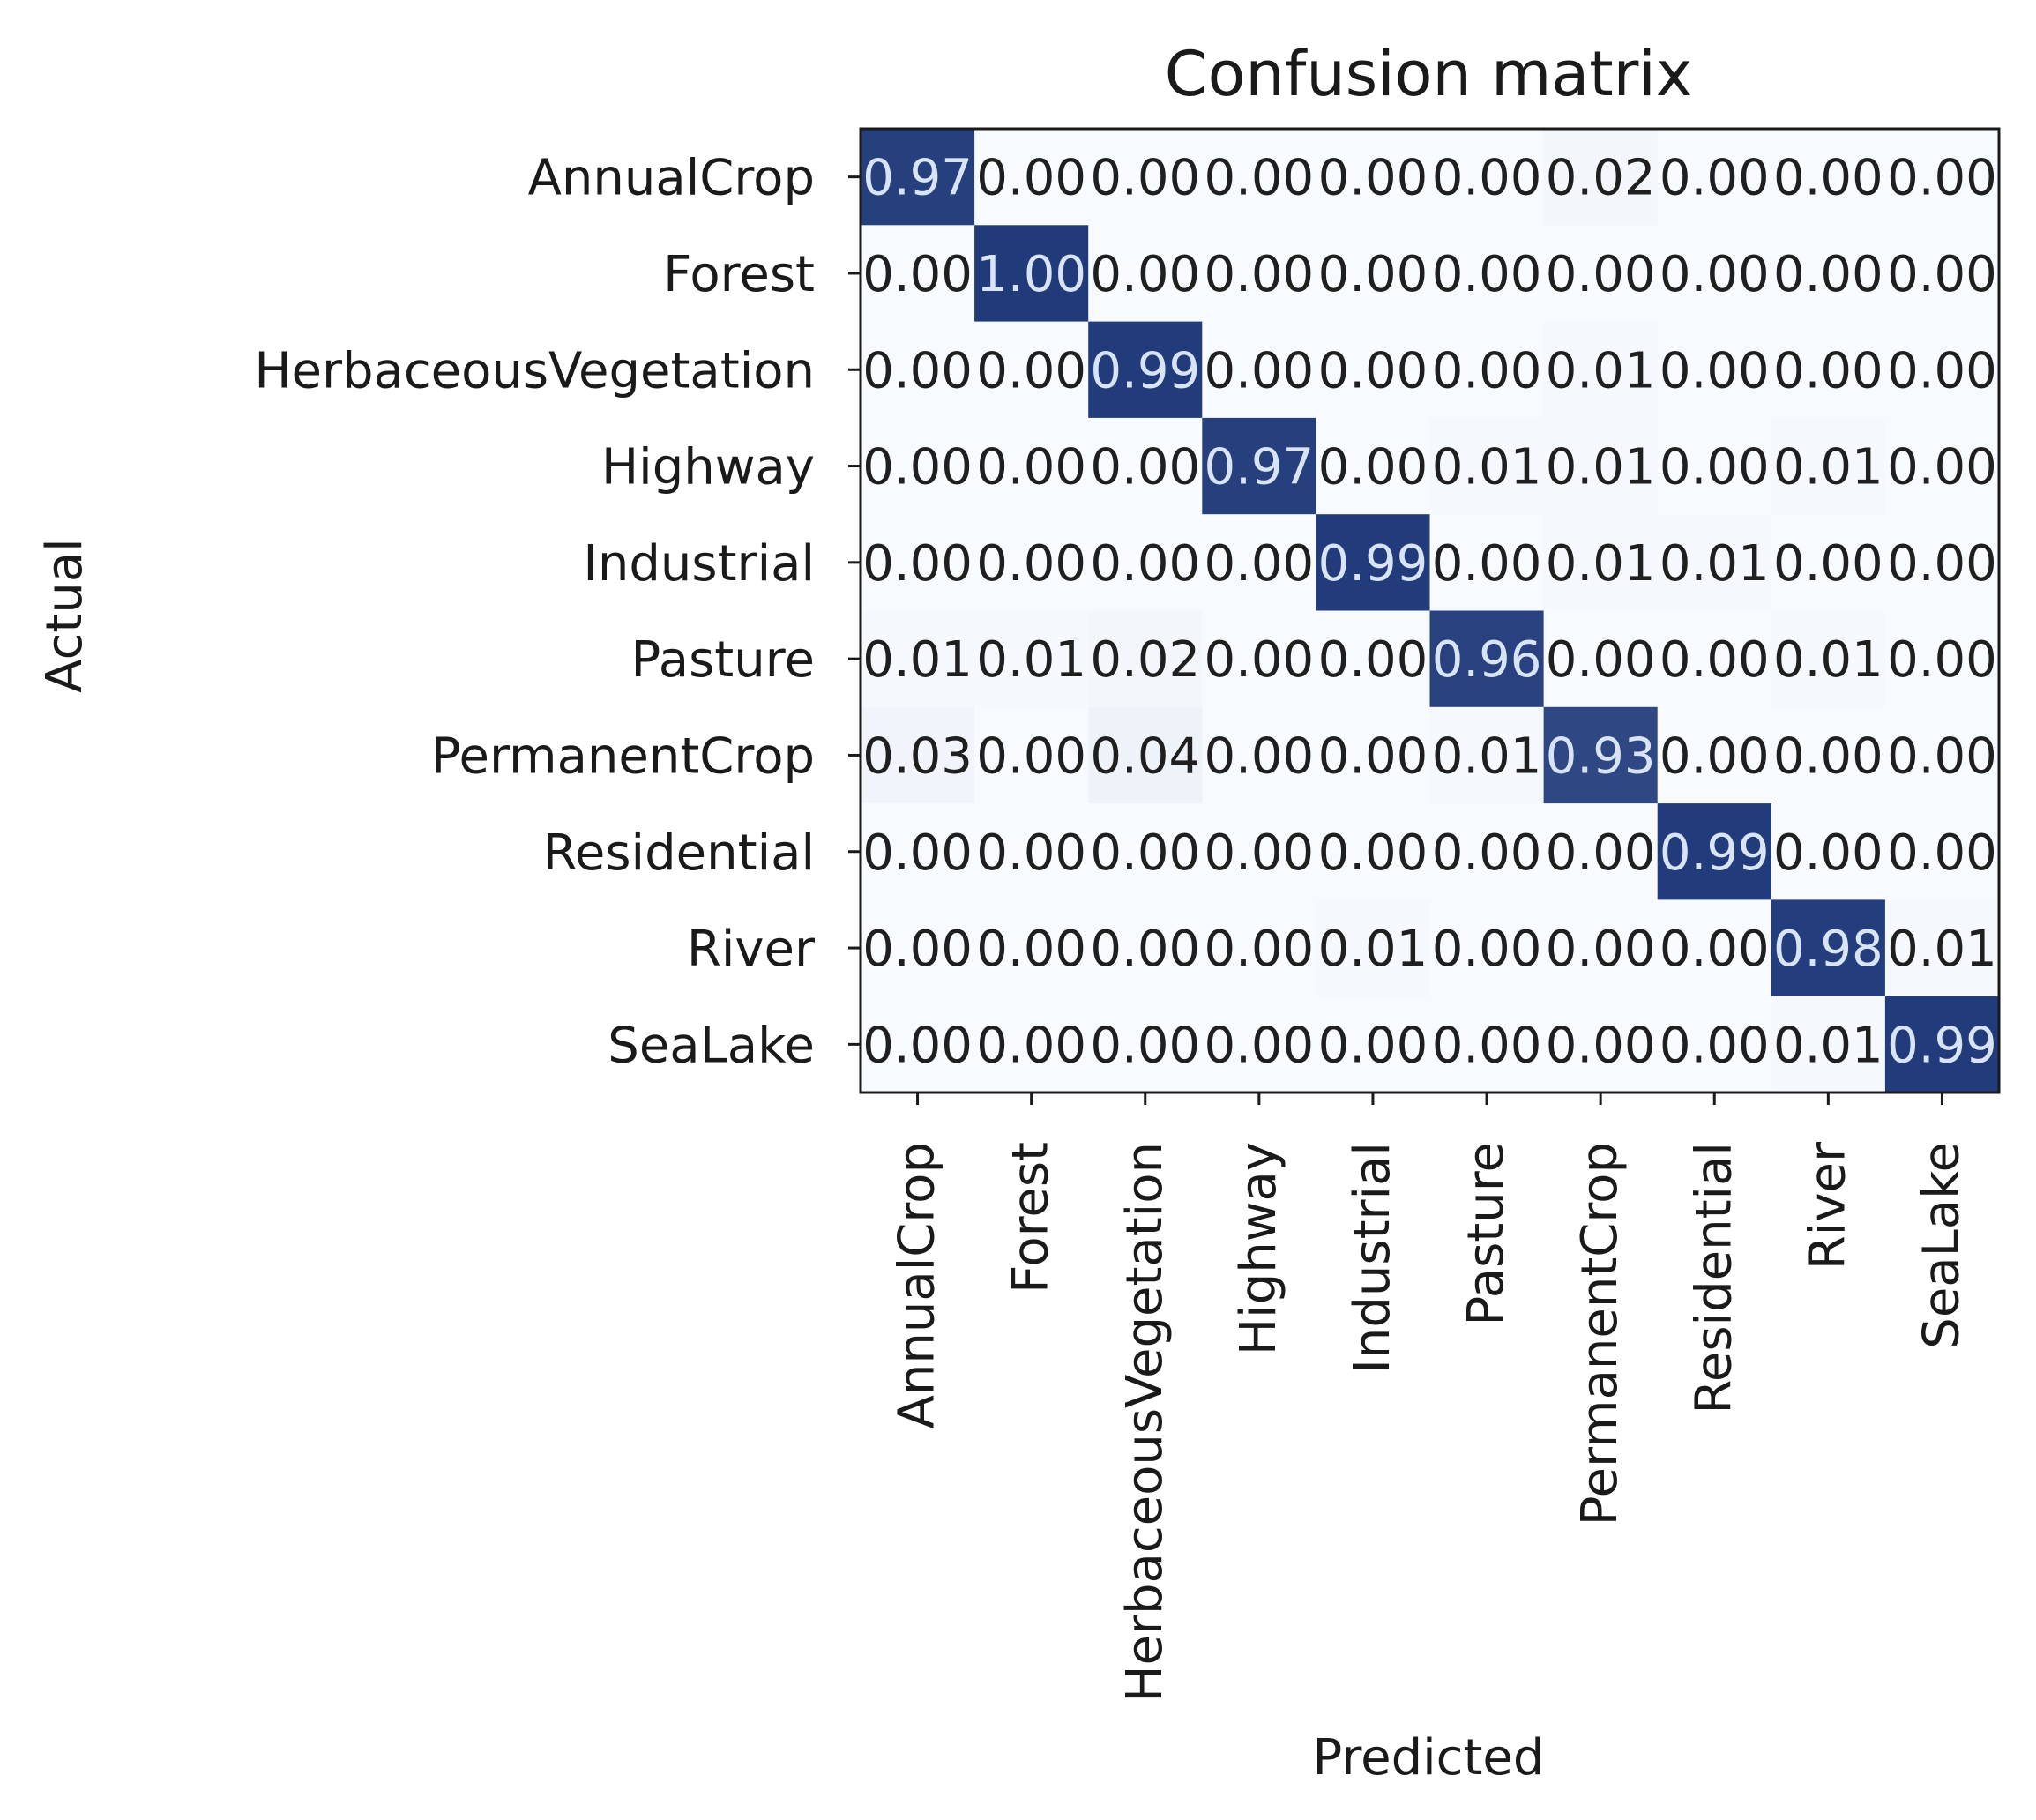  I want to click on cell-SeaLake-HerbaceousVegetation, so click(1145, 1044).